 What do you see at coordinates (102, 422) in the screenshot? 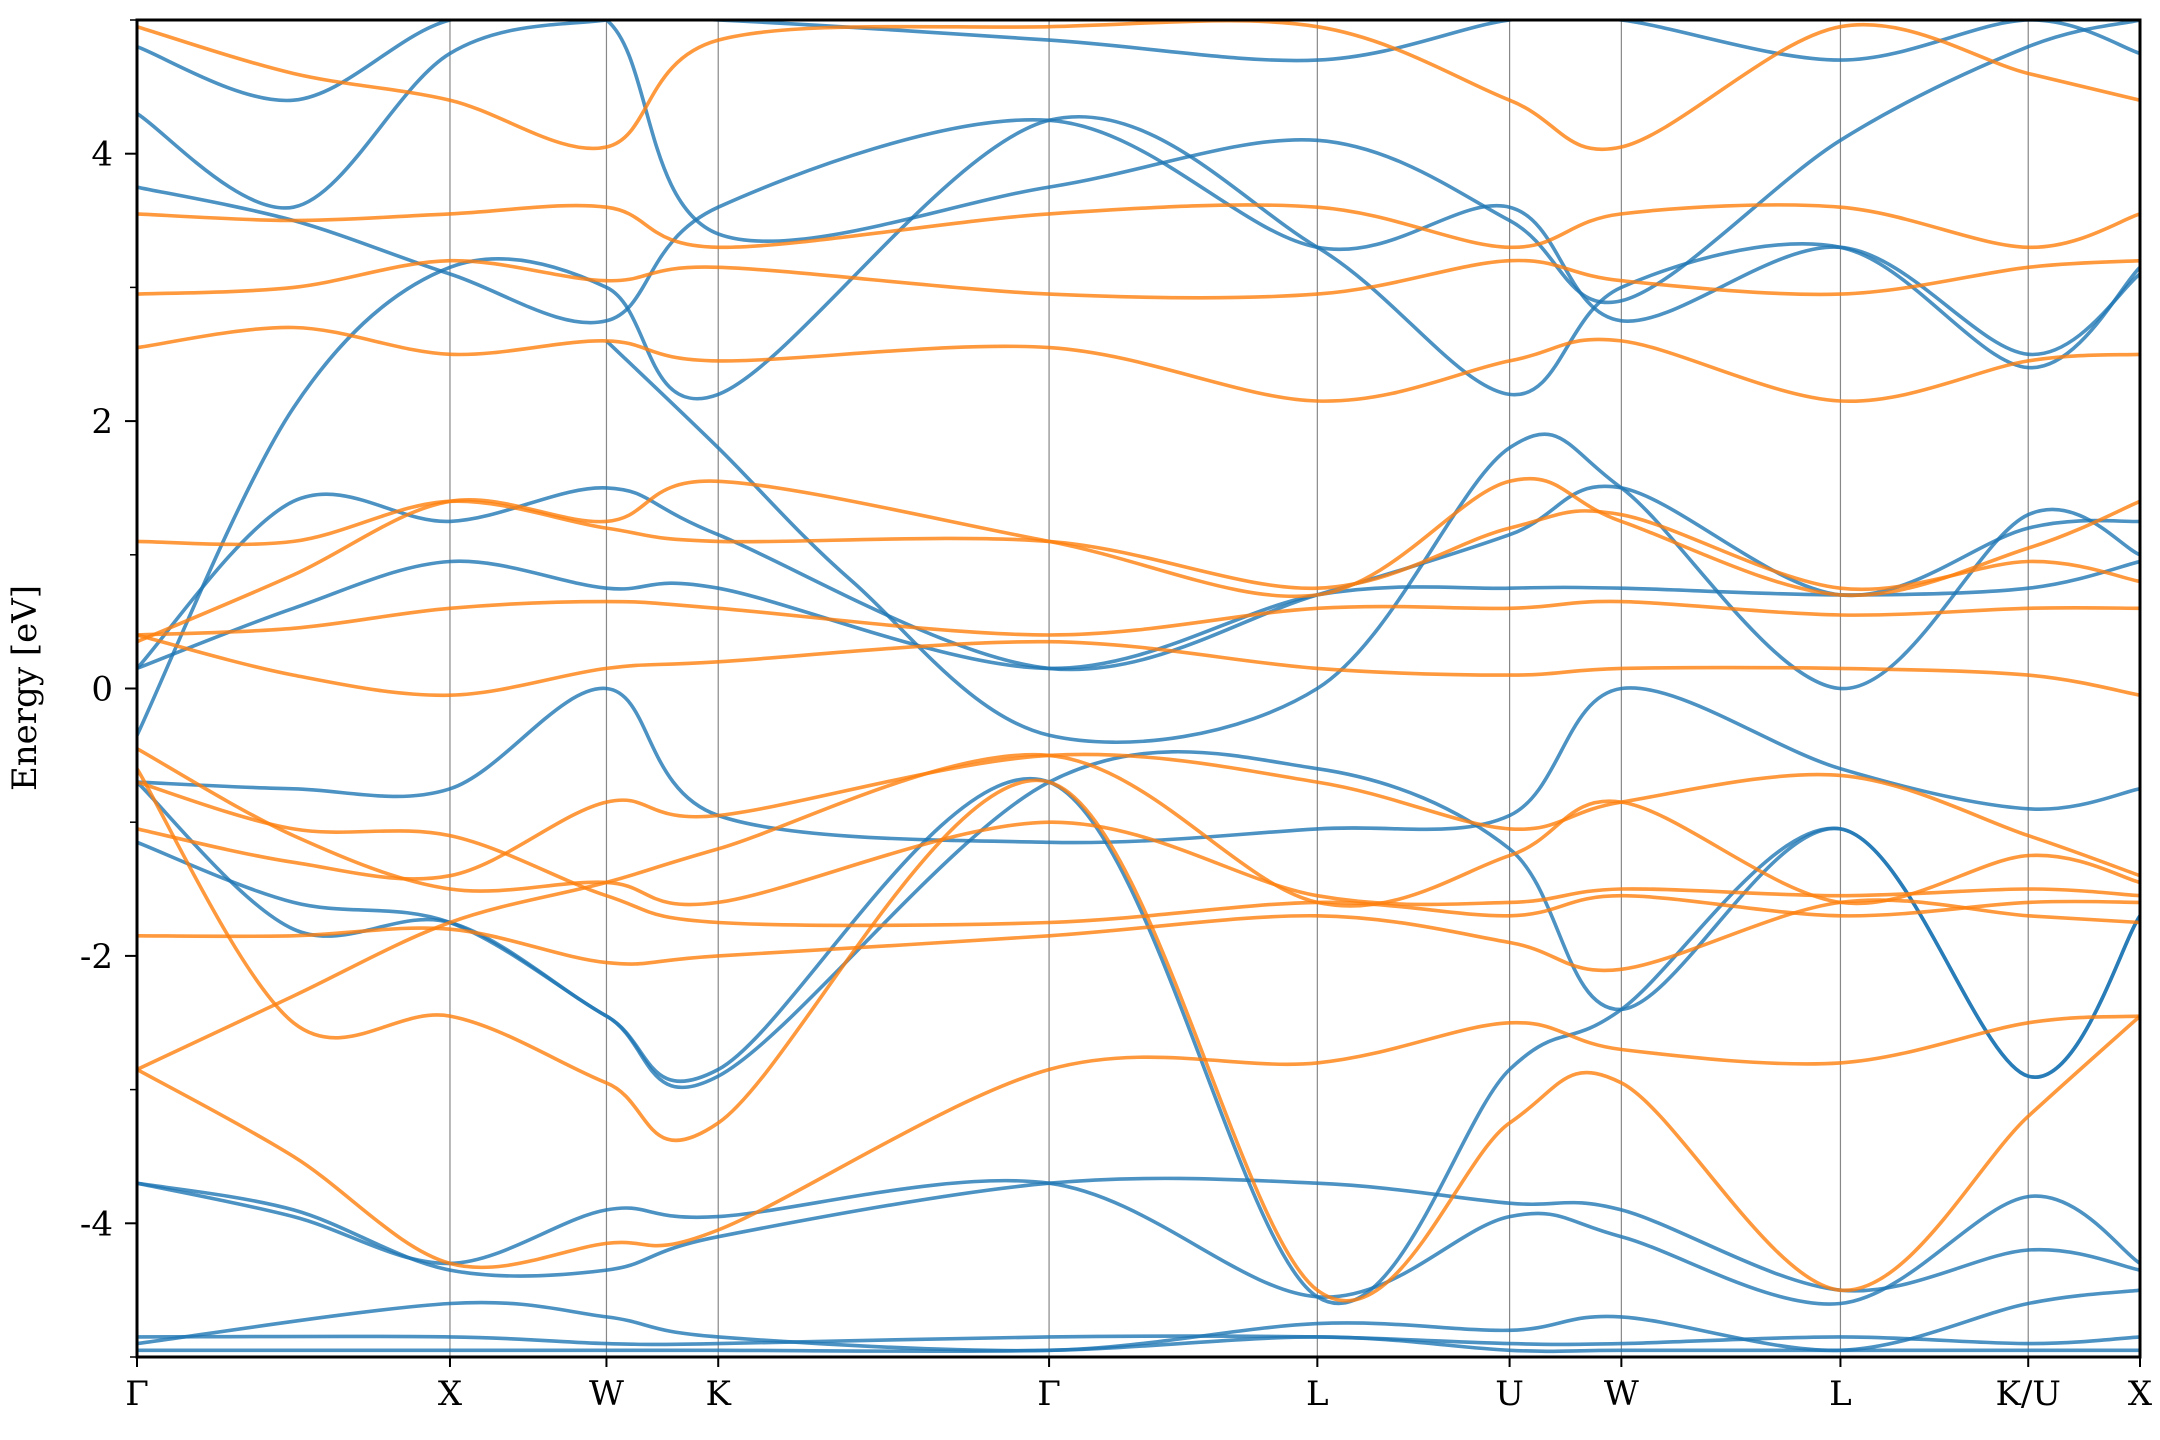
I see `y-tick-label: 2` at bounding box center [102, 422].